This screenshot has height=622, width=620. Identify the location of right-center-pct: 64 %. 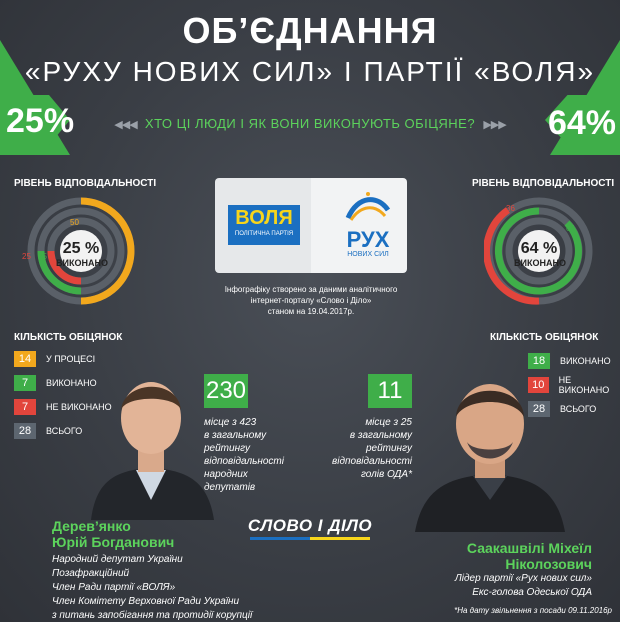
(539, 248).